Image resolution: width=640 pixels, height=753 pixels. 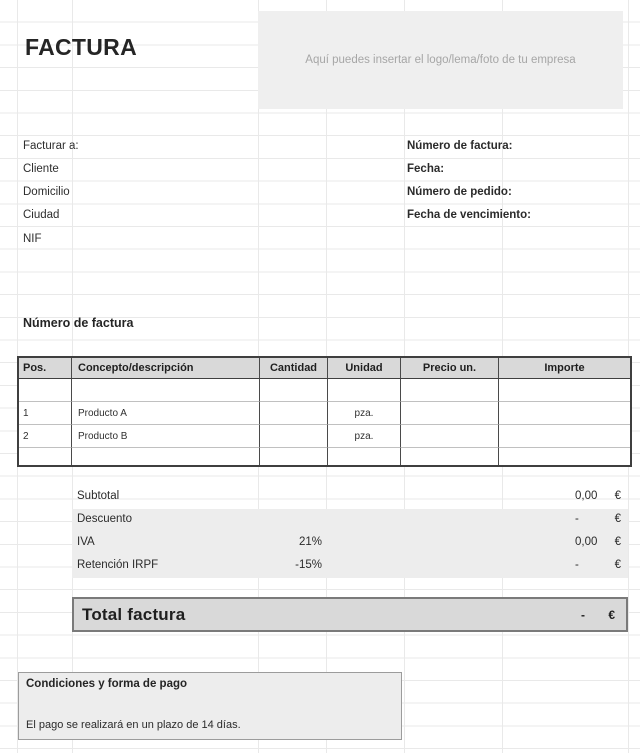 I want to click on summary-band, so click(x=350, y=543).